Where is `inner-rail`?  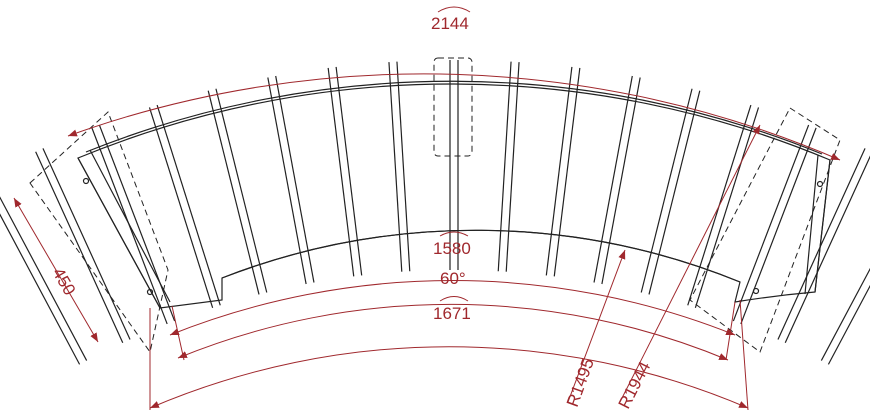 inner-rail is located at coordinates (481, 256).